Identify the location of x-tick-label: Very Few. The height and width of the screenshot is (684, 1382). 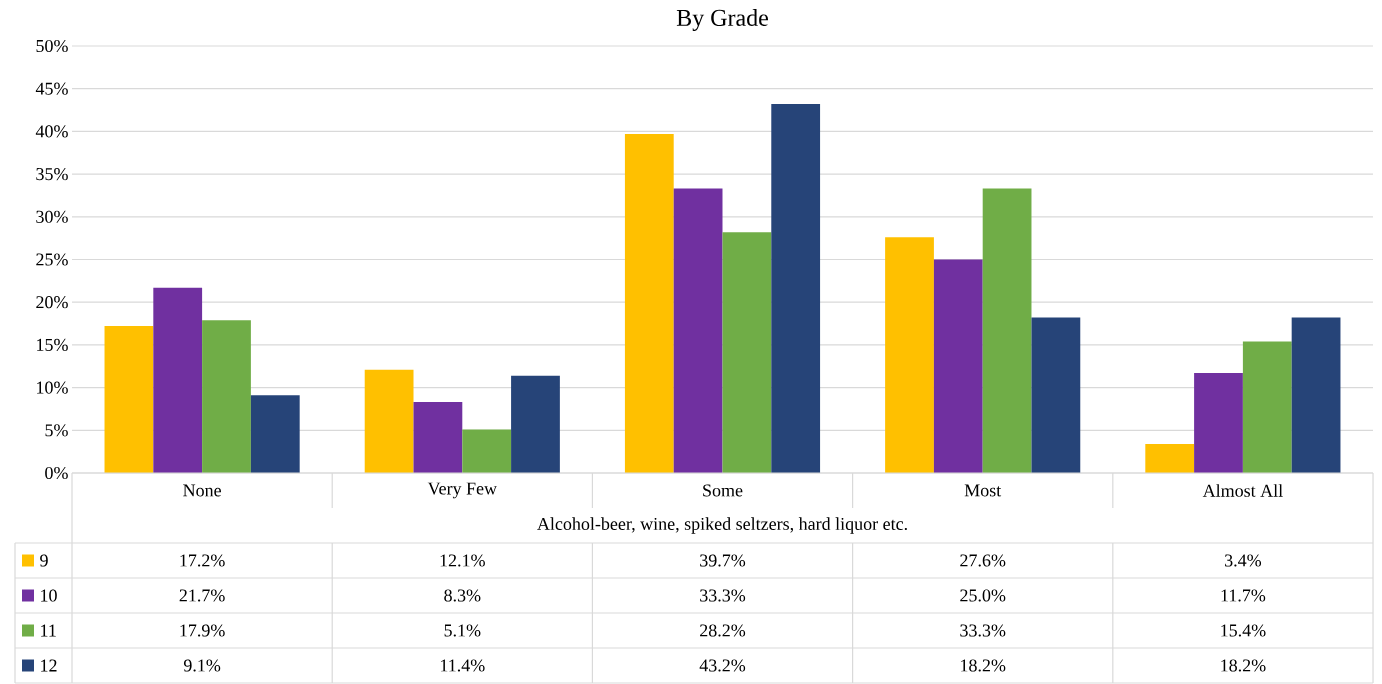
(462, 490).